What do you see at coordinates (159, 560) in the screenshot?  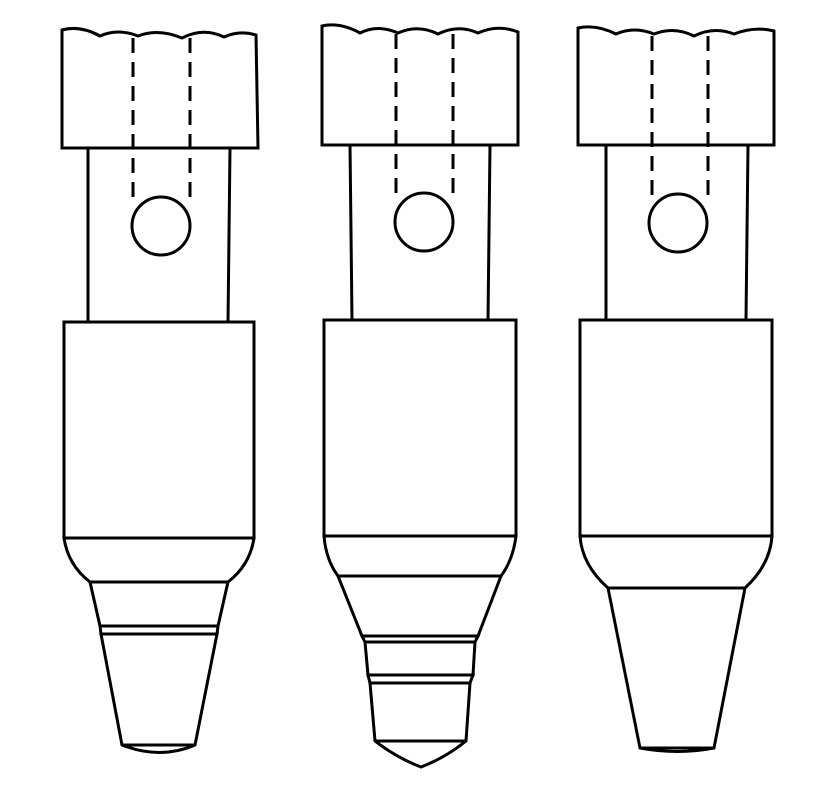 I see `tool-1-chamfer` at bounding box center [159, 560].